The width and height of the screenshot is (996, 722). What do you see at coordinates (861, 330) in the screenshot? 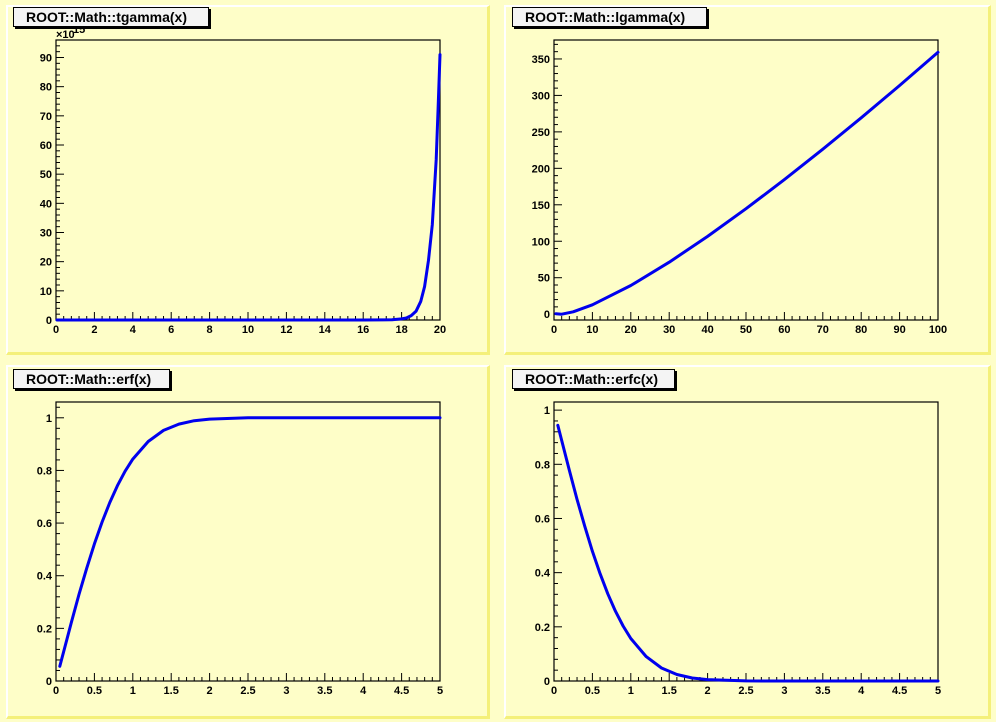
I see `lgamma-xtick-label: 80` at bounding box center [861, 330].